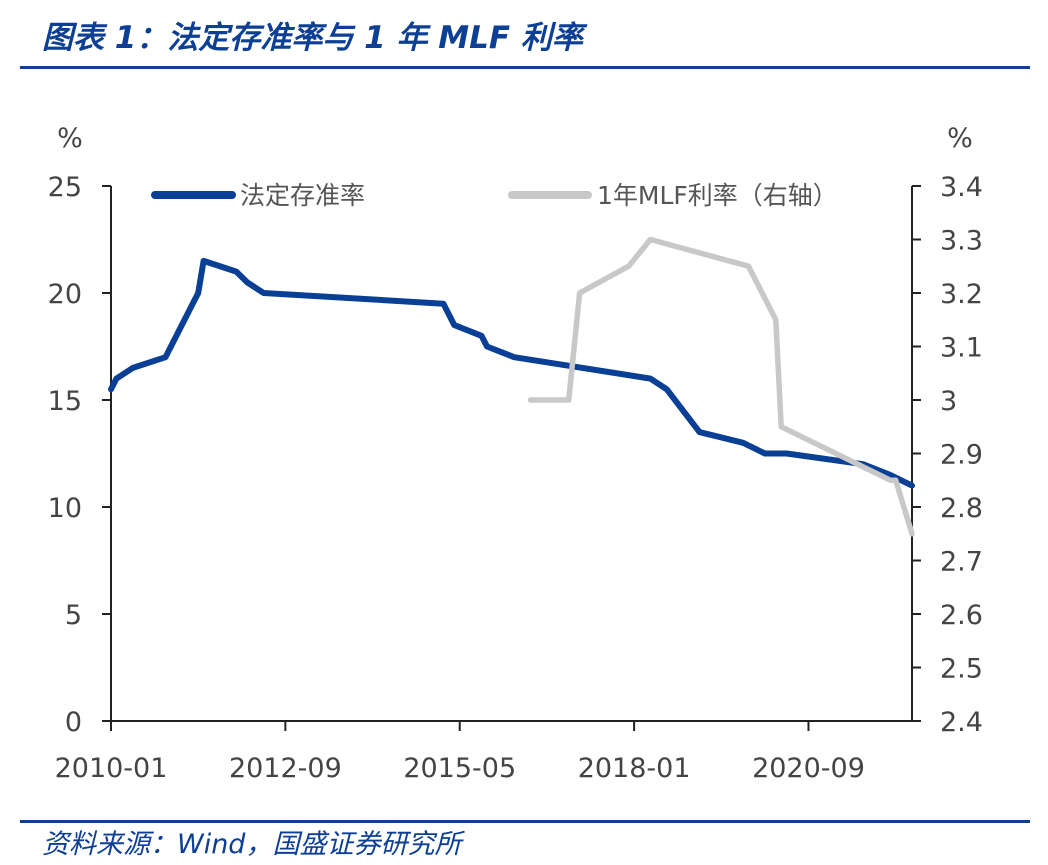 This screenshot has width=1048, height=865. Describe the element at coordinates (961, 508) in the screenshot. I see `right-axis-tick-label: 2.8` at that location.